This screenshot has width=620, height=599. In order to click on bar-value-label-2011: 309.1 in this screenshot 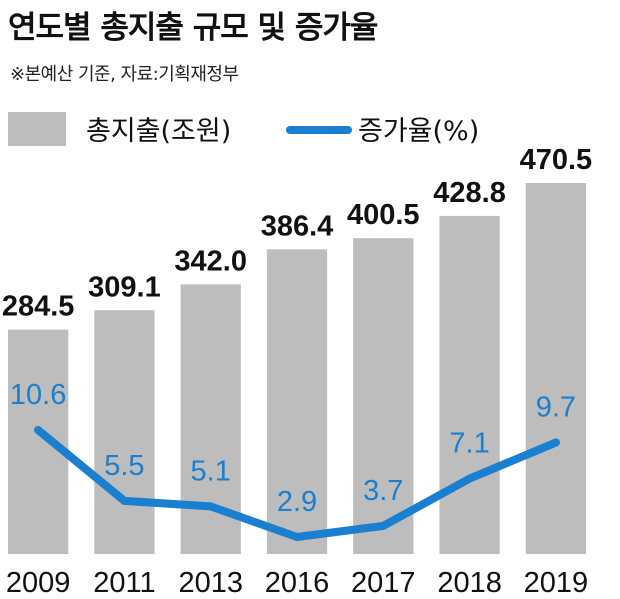, I will do `click(124, 287)`.